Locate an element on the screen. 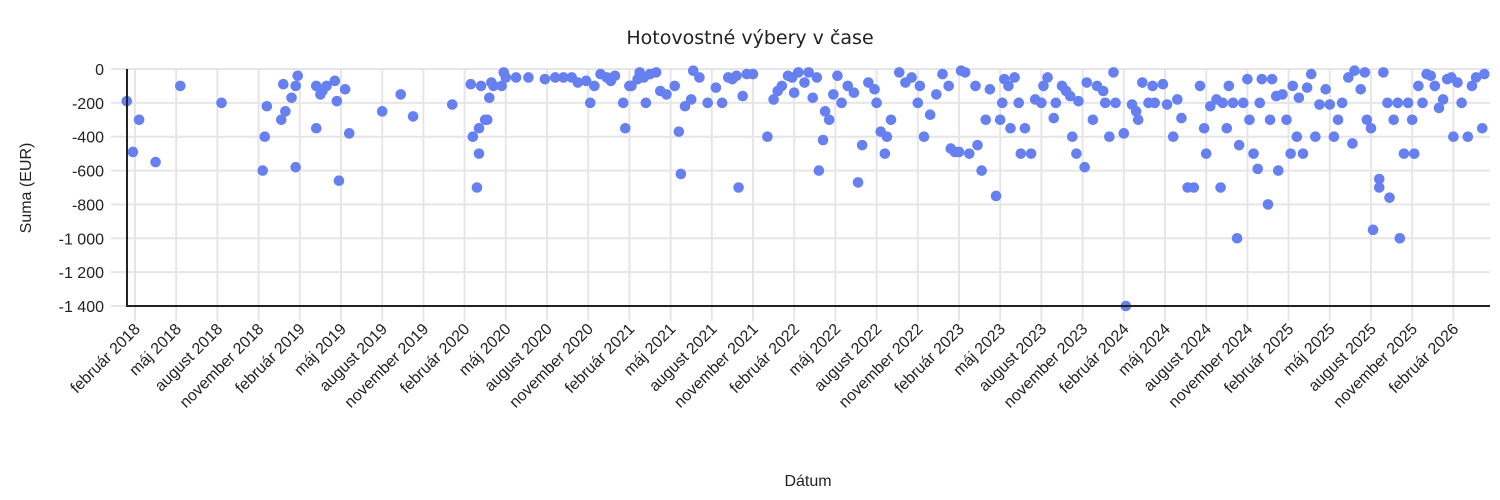  y-axis-title: Suma (EUR) is located at coordinates (26, 188).